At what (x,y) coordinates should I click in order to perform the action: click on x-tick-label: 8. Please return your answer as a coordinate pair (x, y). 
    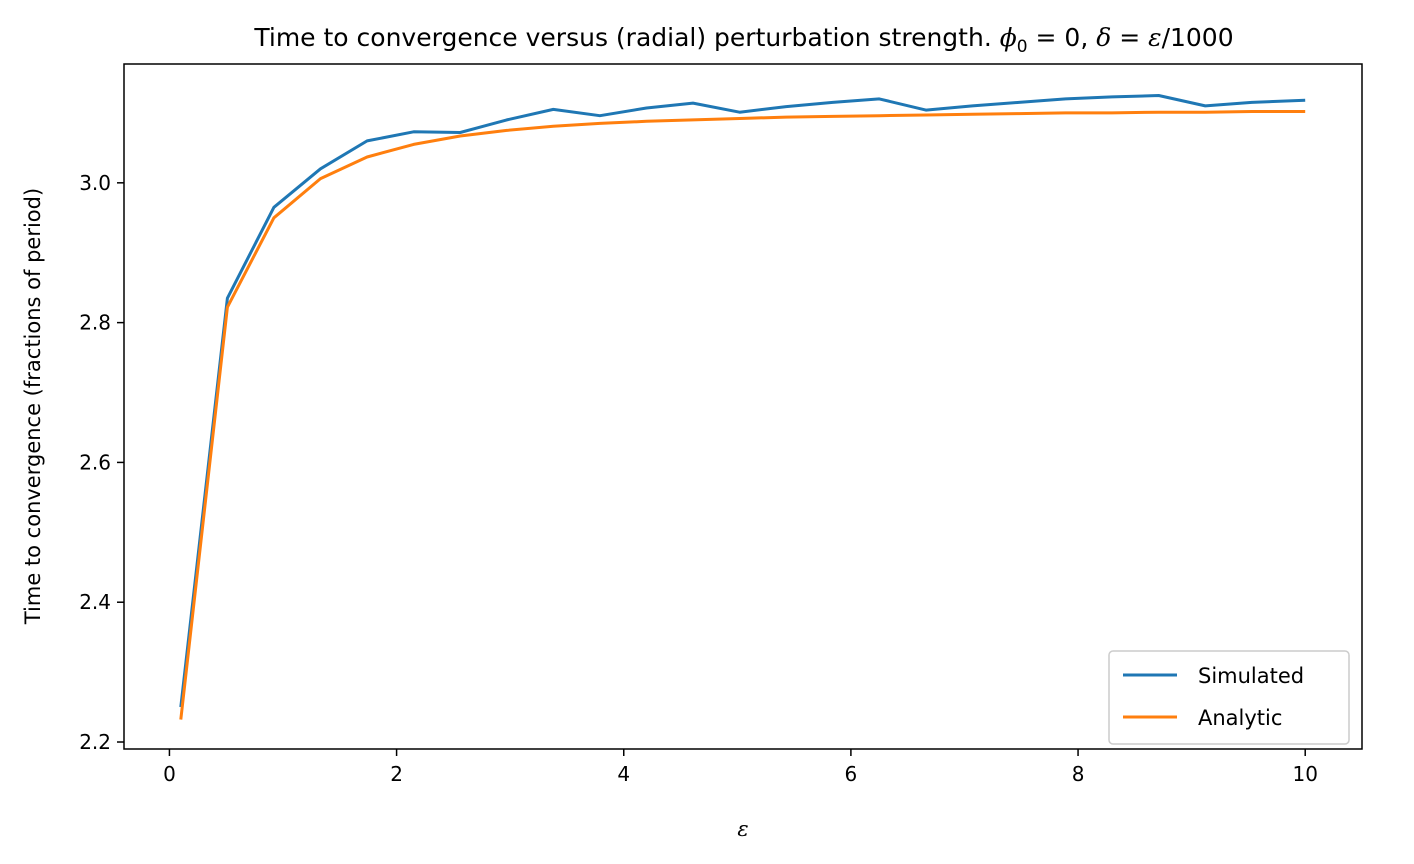
    Looking at the image, I should click on (1078, 774).